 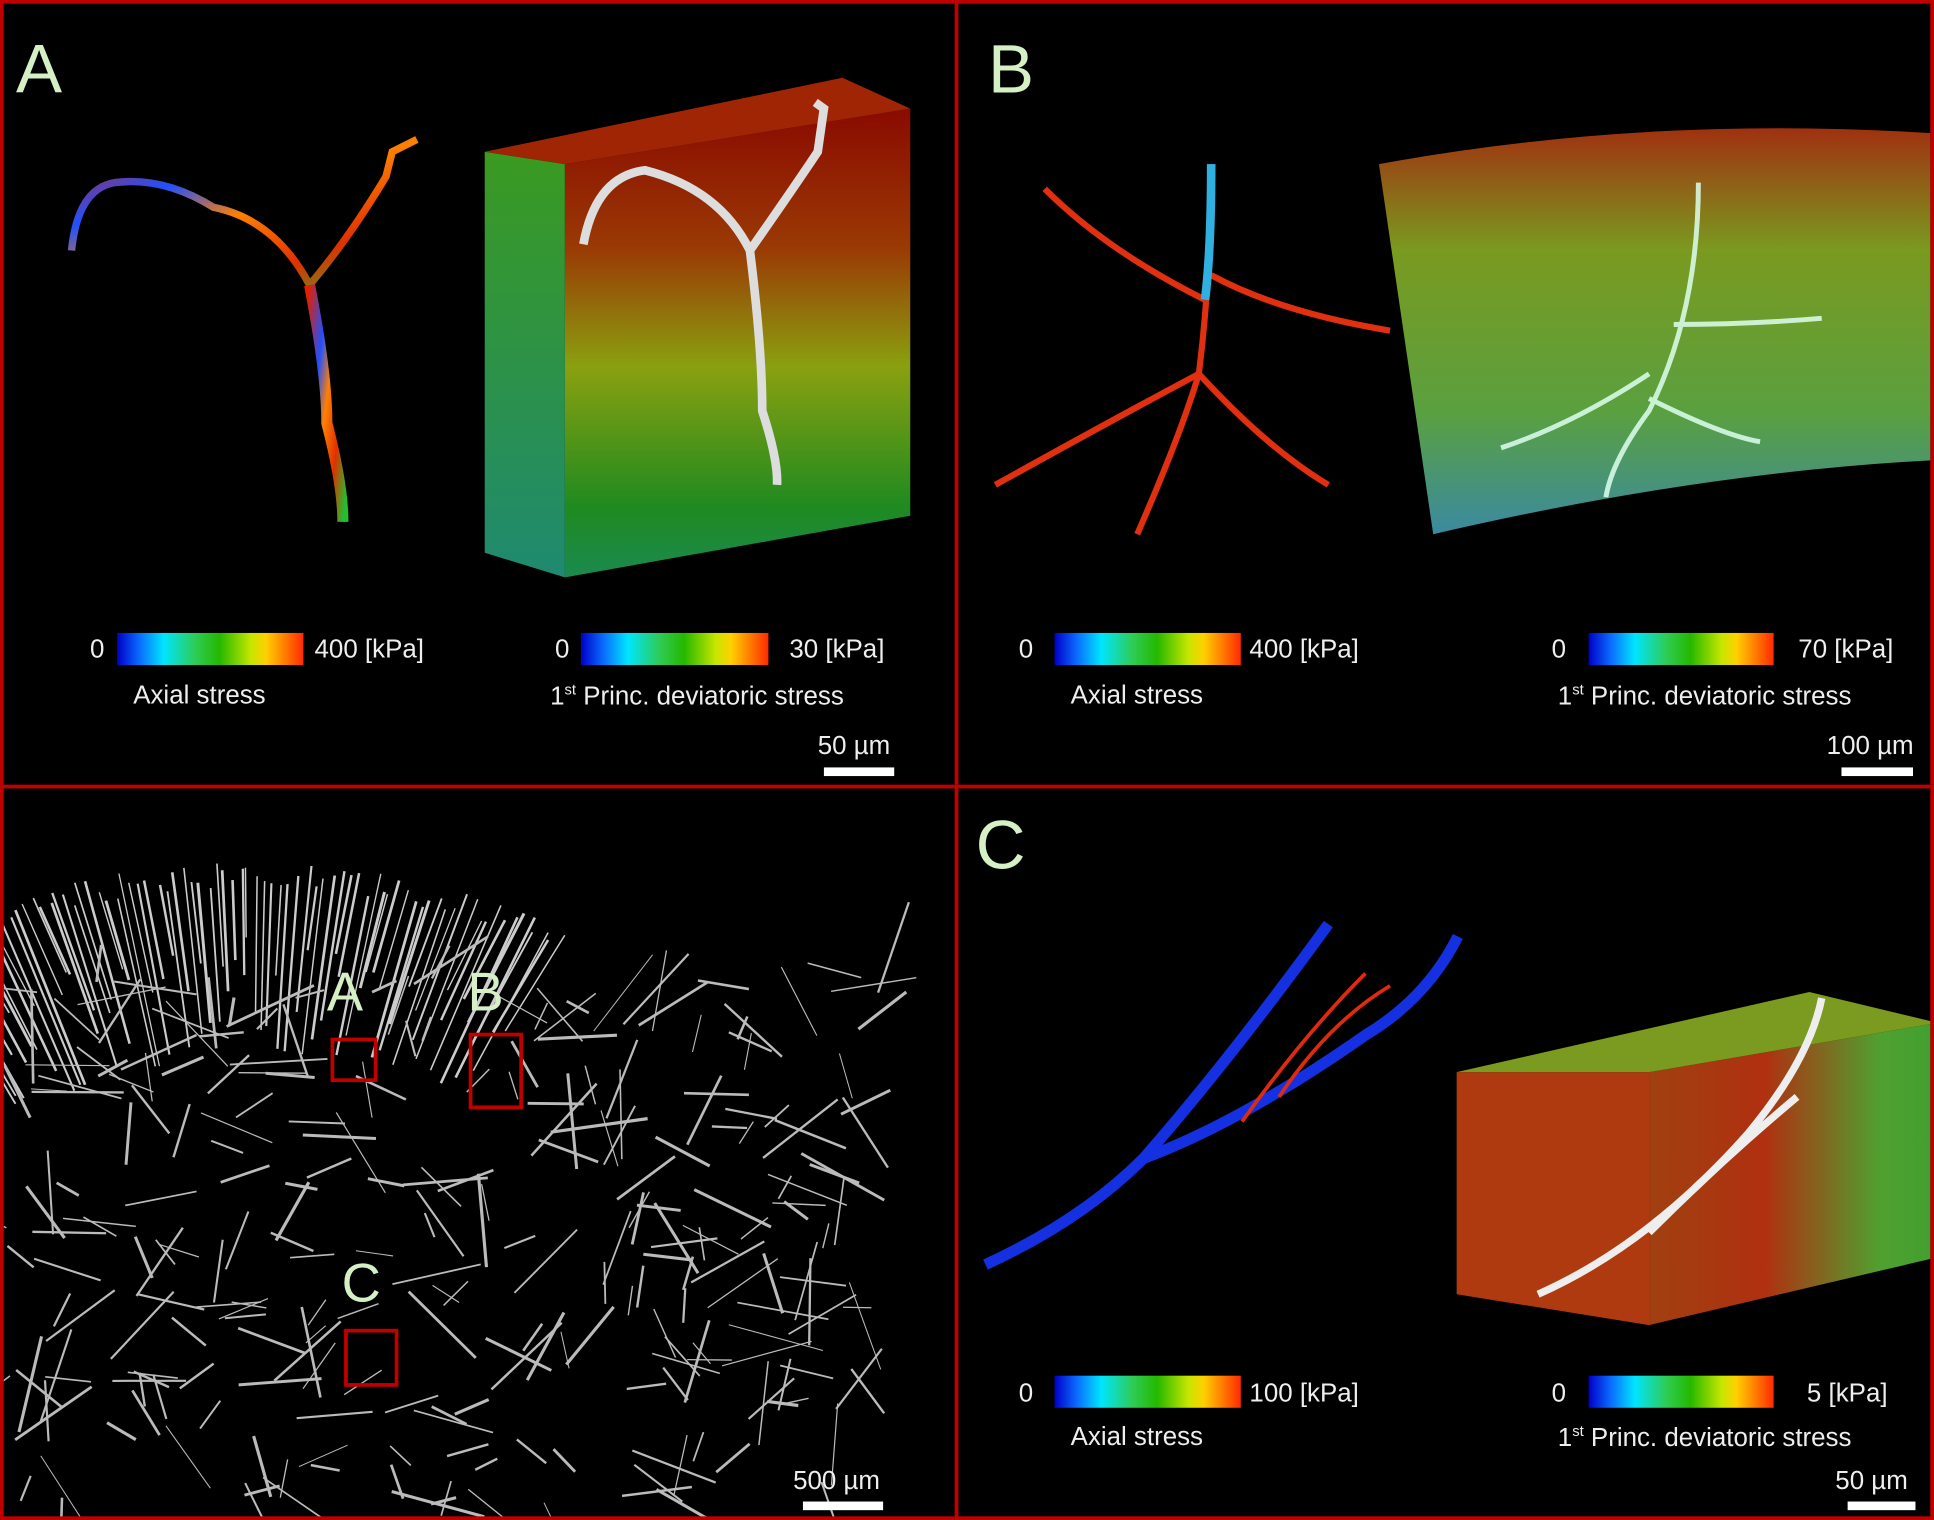 What do you see at coordinates (1578, 690) in the screenshot?
I see `title-sup: st` at bounding box center [1578, 690].